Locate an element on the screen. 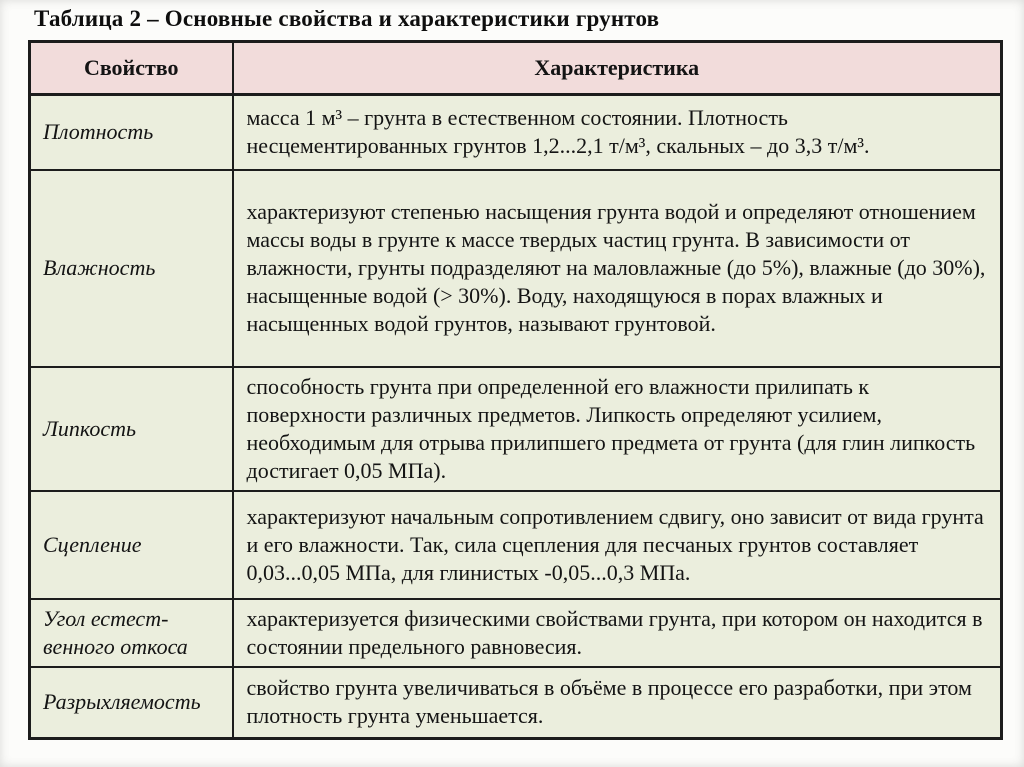  property-cell: Липкость is located at coordinates (131, 428).